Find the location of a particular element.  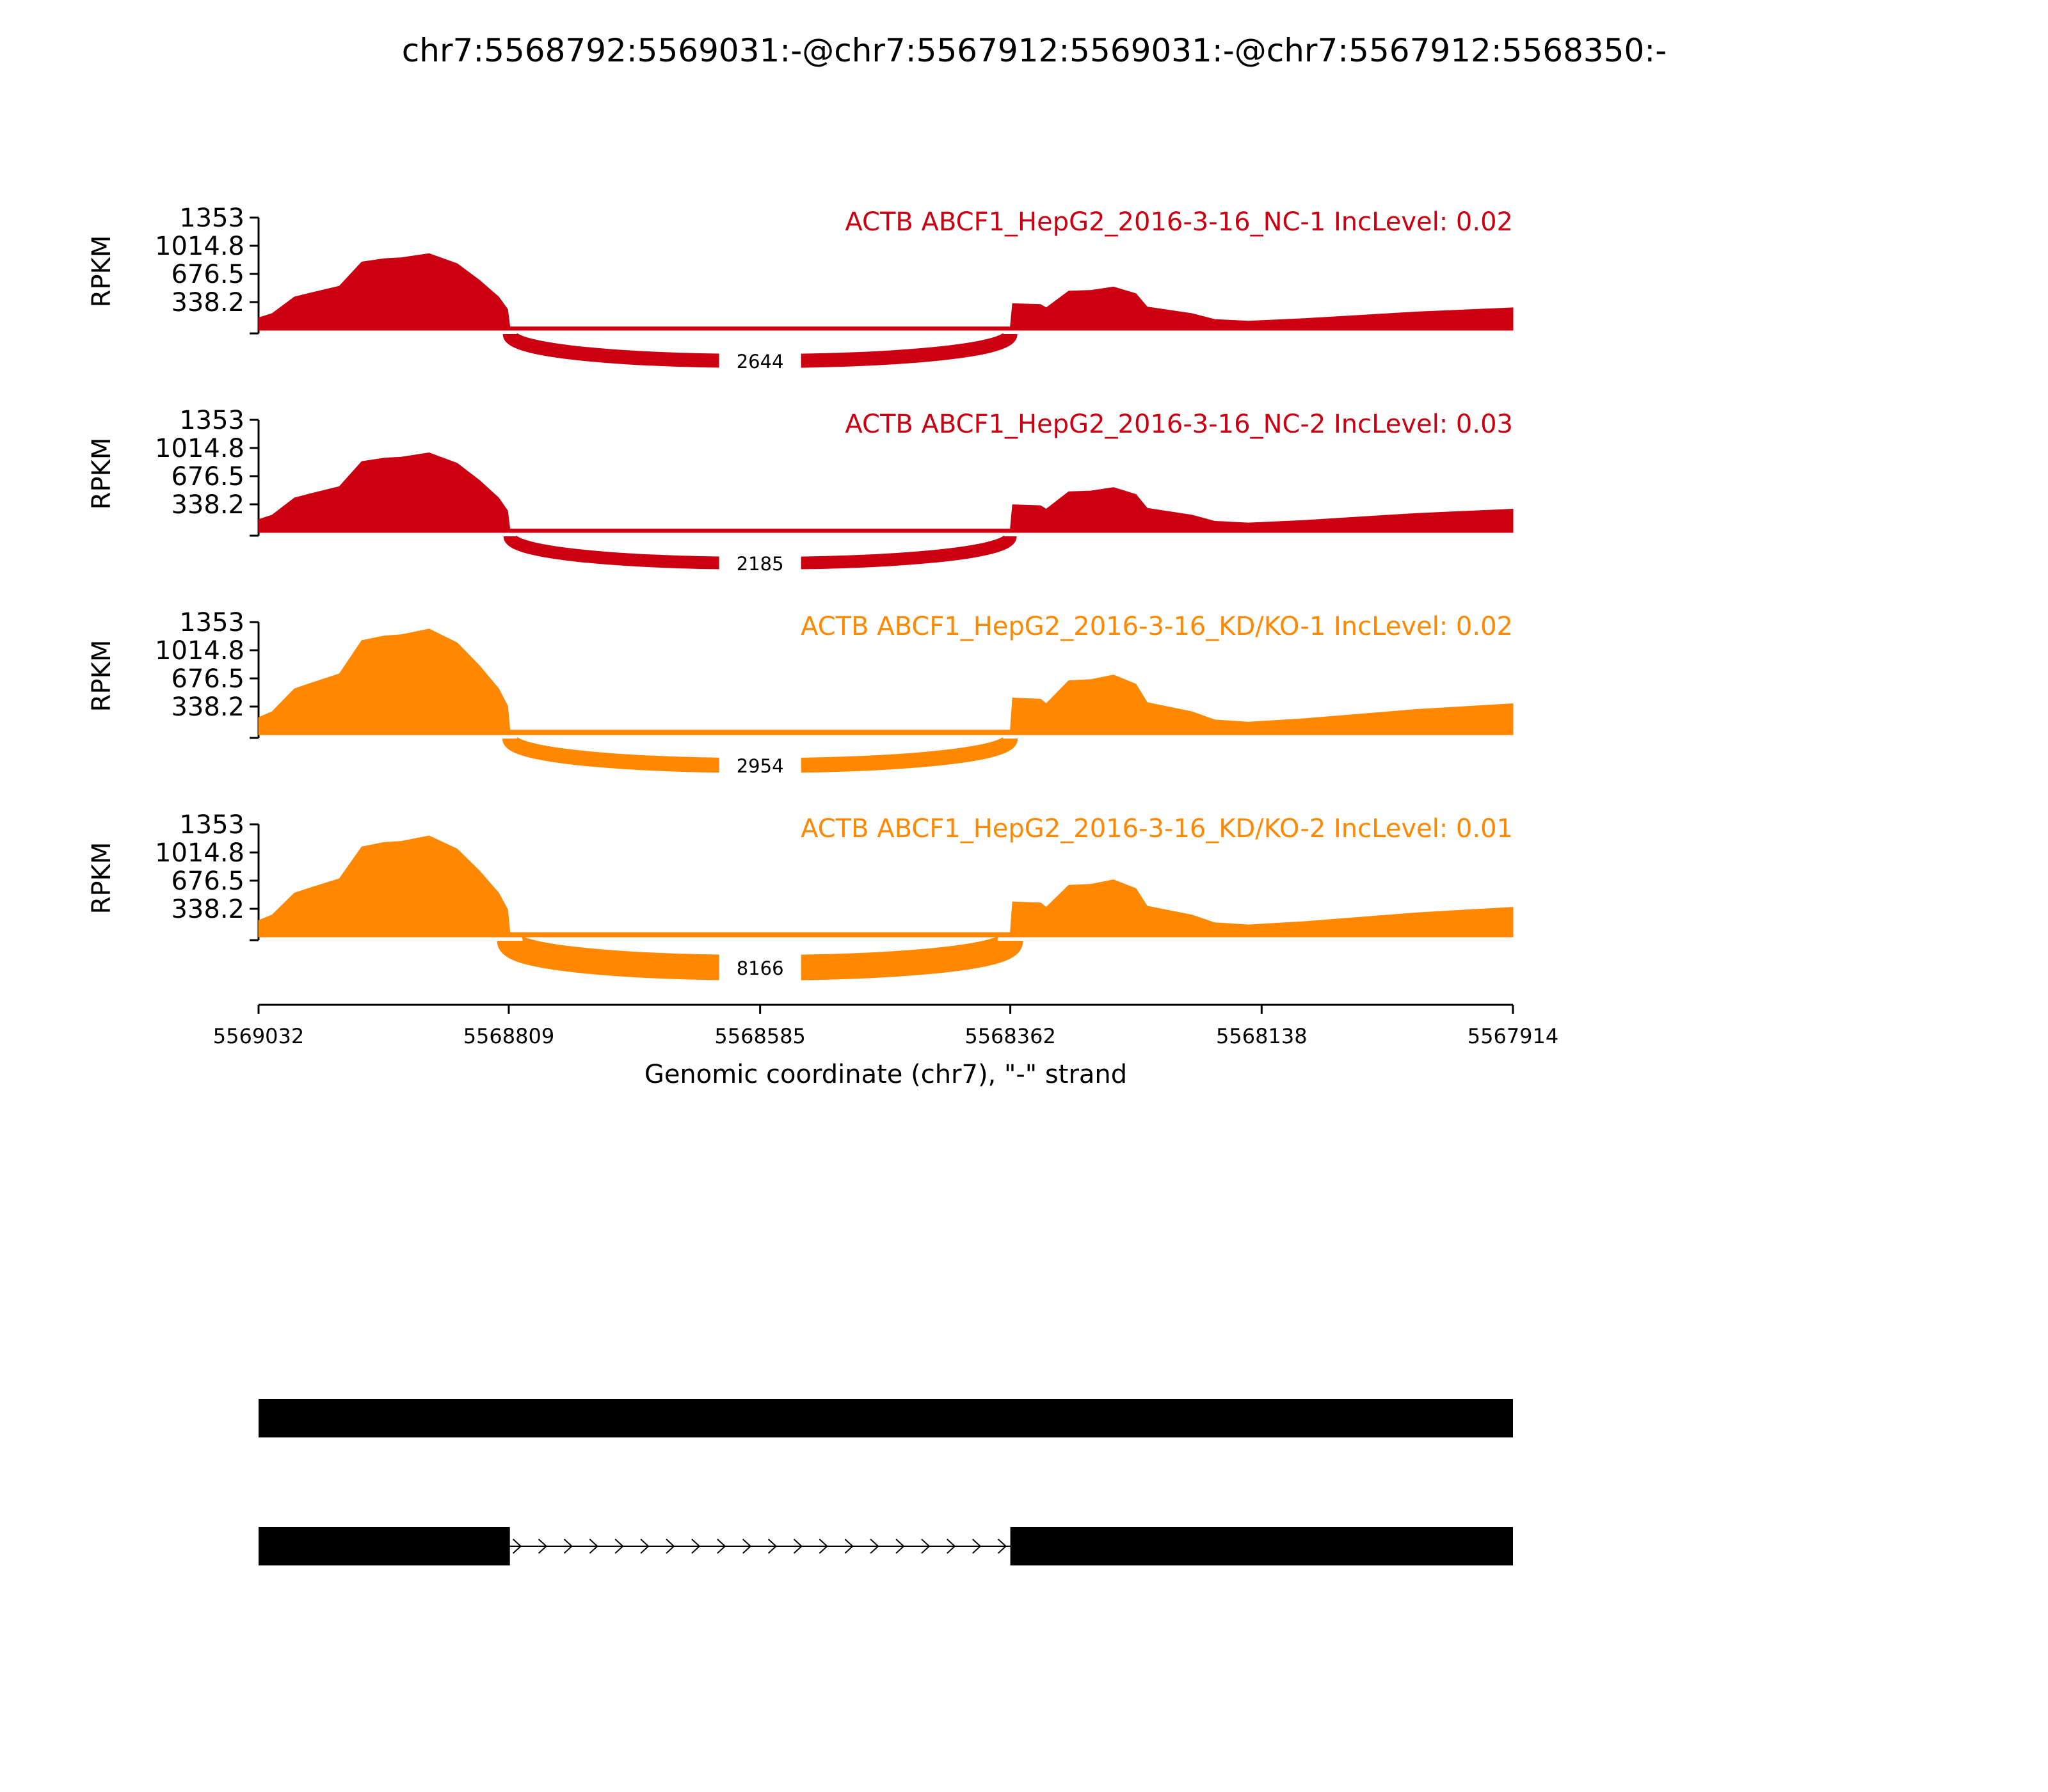

junction-count-label: 2185 is located at coordinates (760, 564).